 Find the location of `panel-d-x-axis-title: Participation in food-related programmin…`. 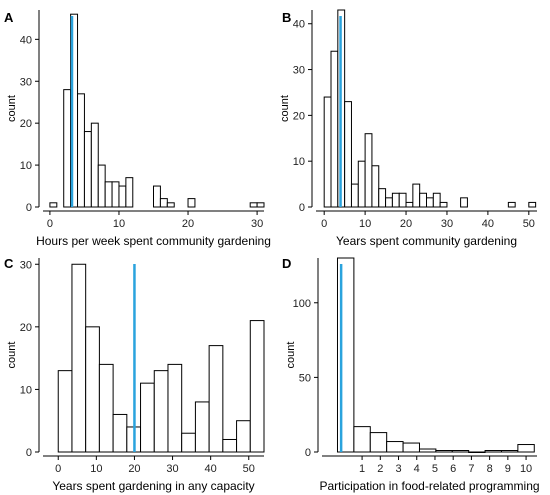

panel-d-x-axis-title: Participation in food-related programmin… is located at coordinates (429, 486).